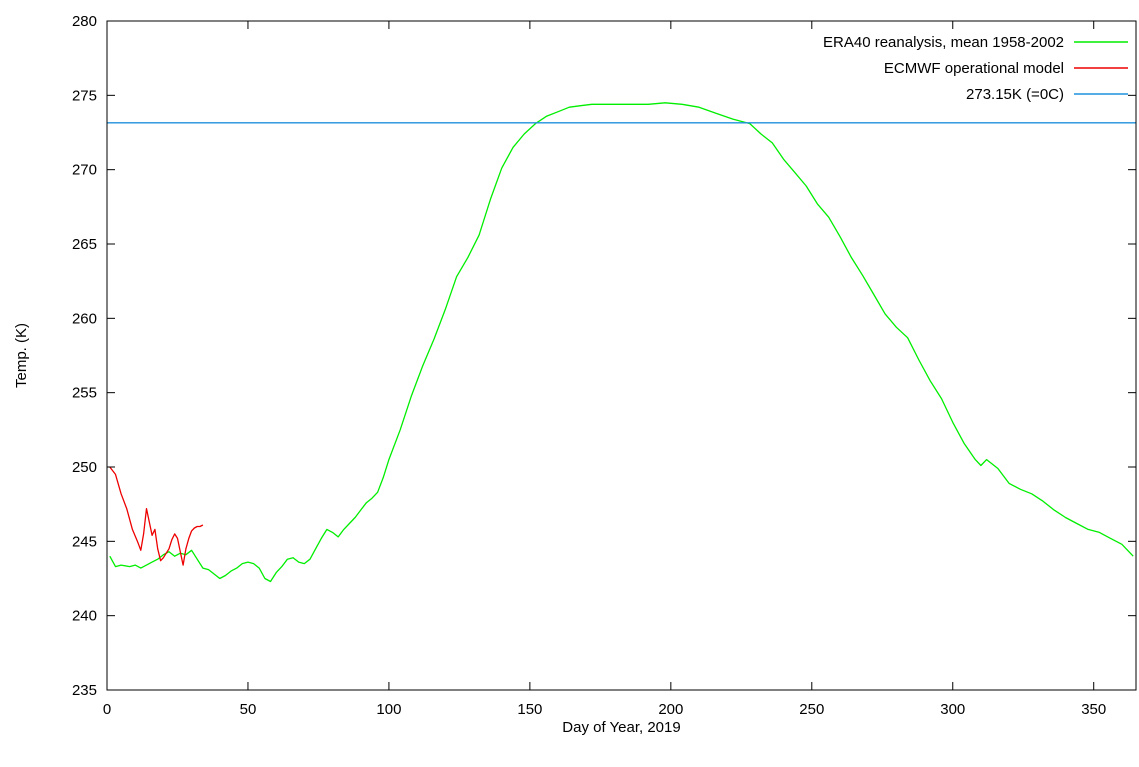  Describe the element at coordinates (84, 170) in the screenshot. I see `y-tick-label: 270` at that location.